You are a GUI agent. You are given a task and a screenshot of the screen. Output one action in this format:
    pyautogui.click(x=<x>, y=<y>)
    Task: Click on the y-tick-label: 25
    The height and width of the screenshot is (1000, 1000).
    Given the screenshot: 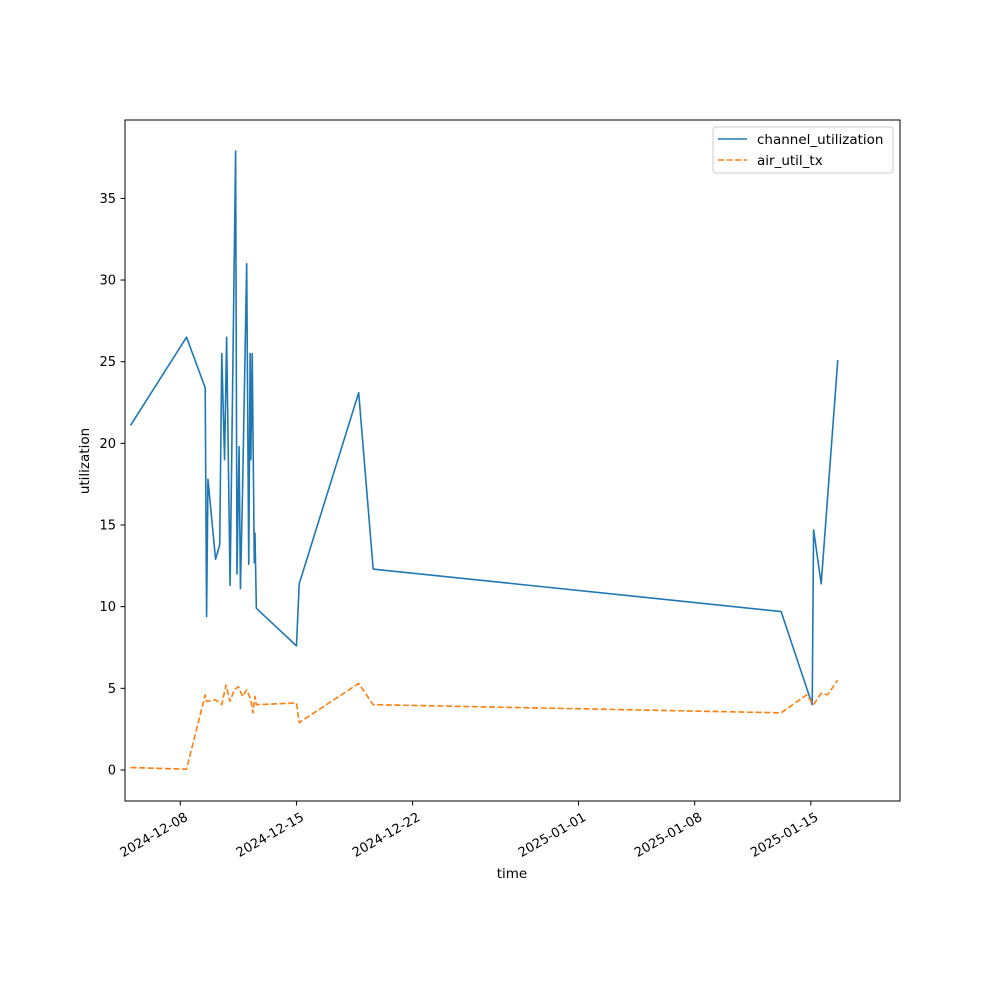 What is the action you would take?
    pyautogui.click(x=107, y=362)
    